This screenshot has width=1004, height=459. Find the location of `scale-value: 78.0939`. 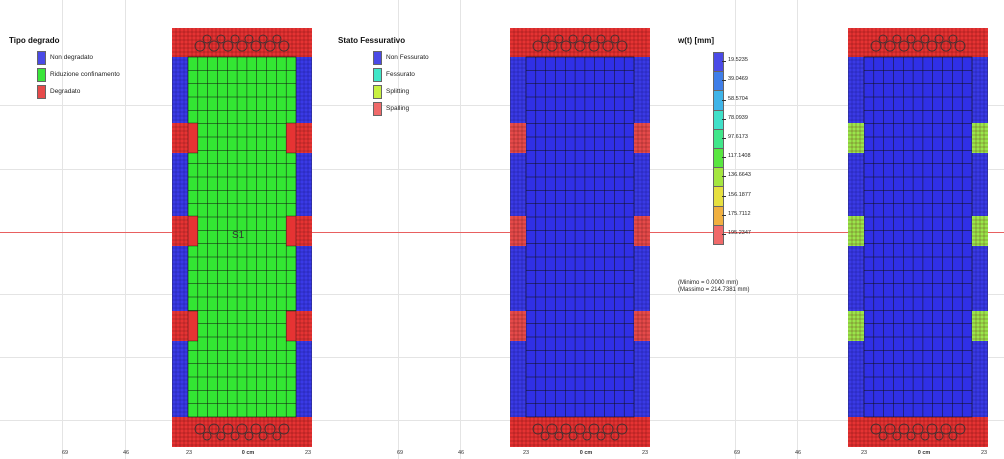

scale-value: 78.0939 is located at coordinates (738, 117).